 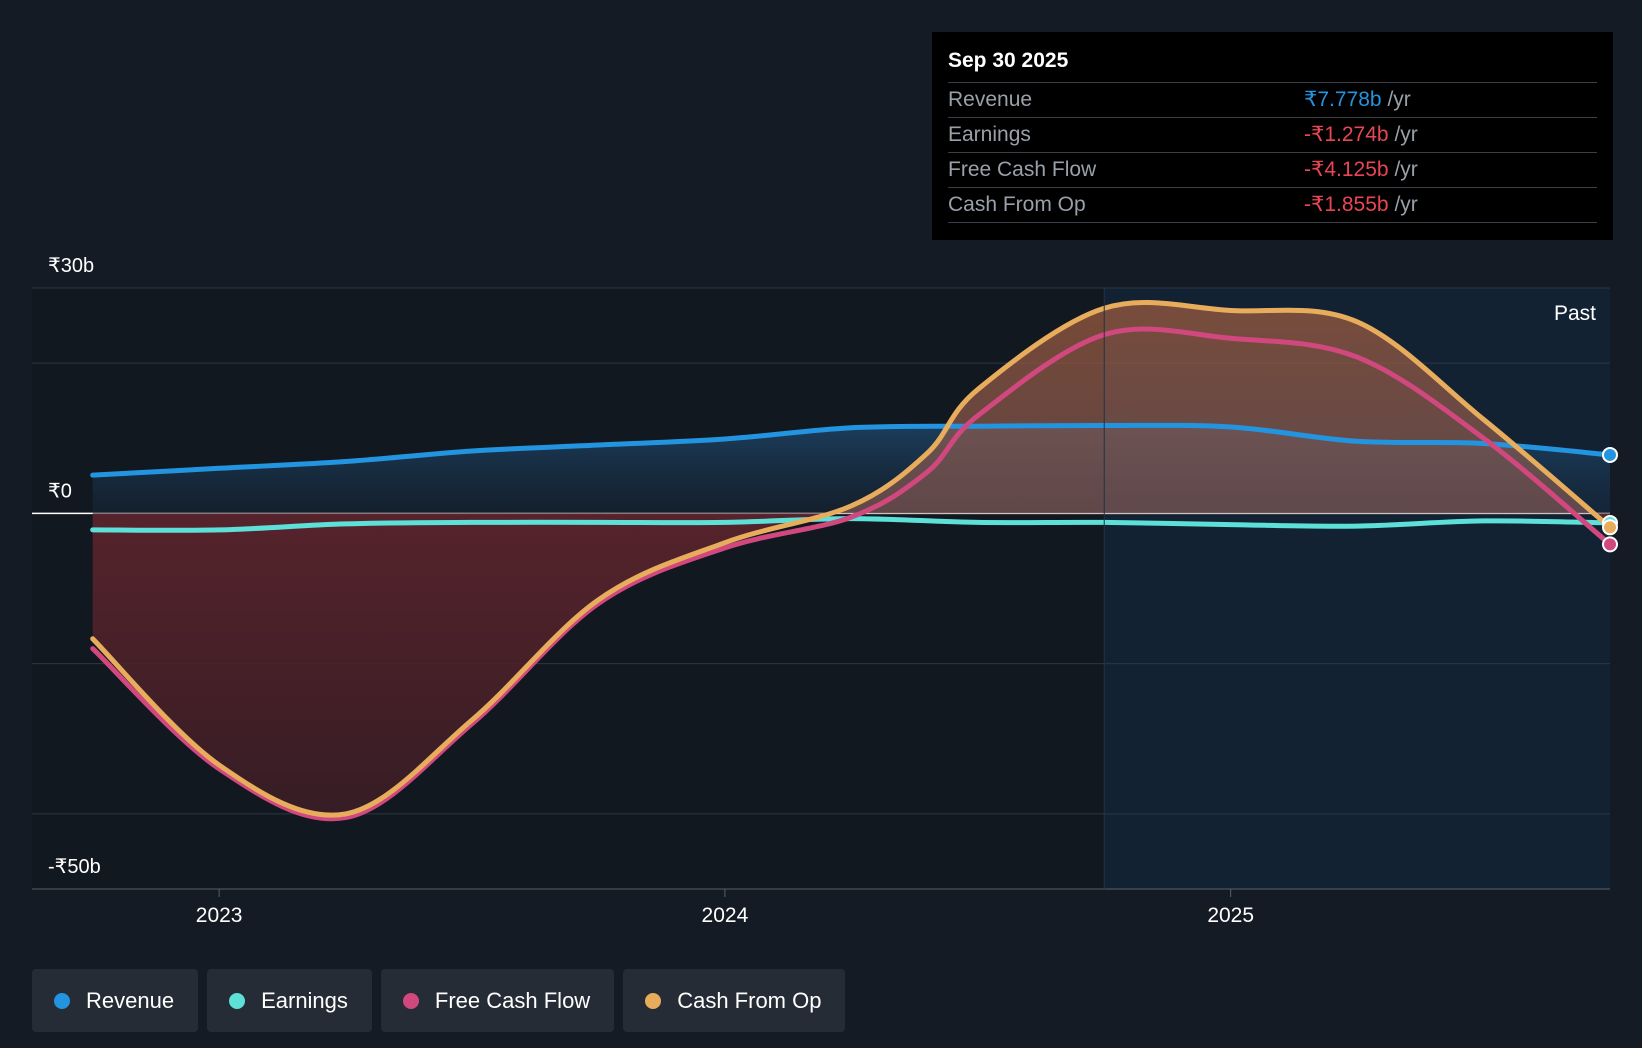 I want to click on x-tick-label: 2025, so click(x=1230, y=915).